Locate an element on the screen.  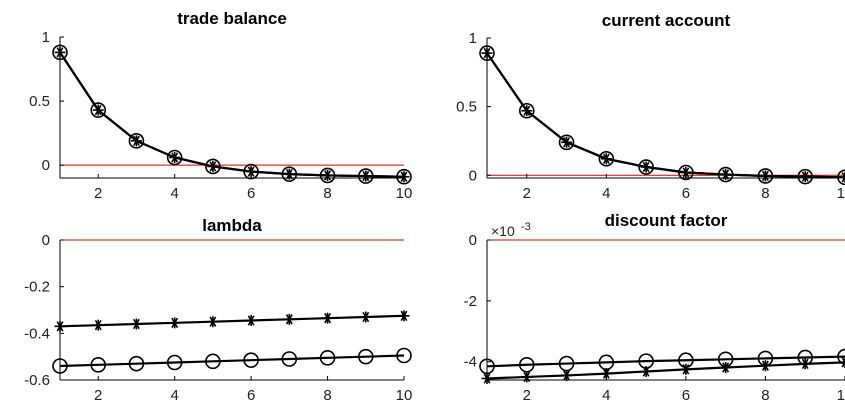
y-tick-label: 0.5 is located at coordinates (466, 107).